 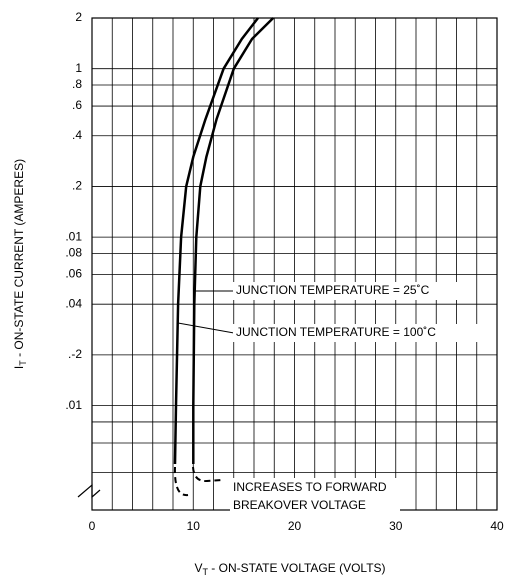 What do you see at coordinates (396, 526) in the screenshot?
I see `x-tick-label: 30` at bounding box center [396, 526].